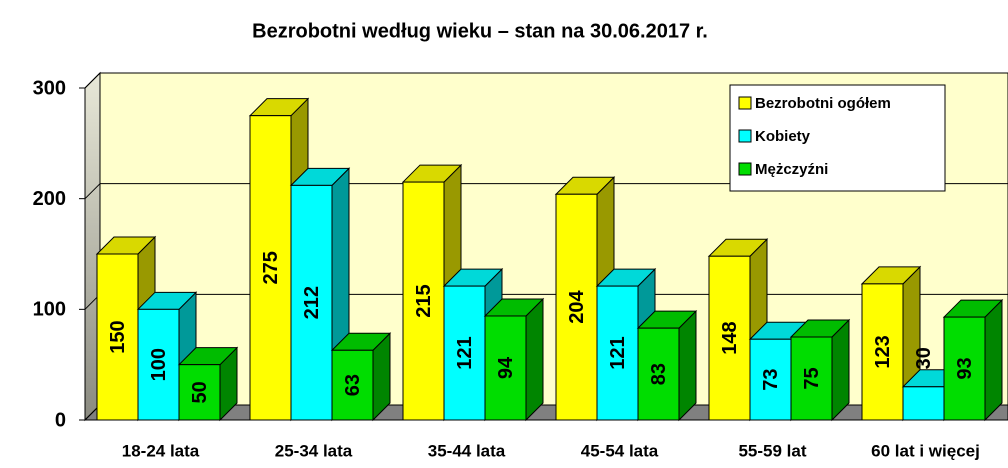 The width and height of the screenshot is (1008, 468). I want to click on x-tick-label: 45-54 lata, so click(620, 450).